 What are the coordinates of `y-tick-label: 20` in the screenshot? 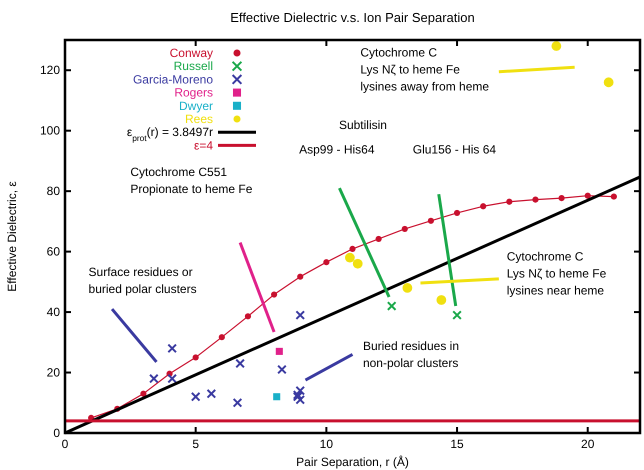 It's located at (53, 373).